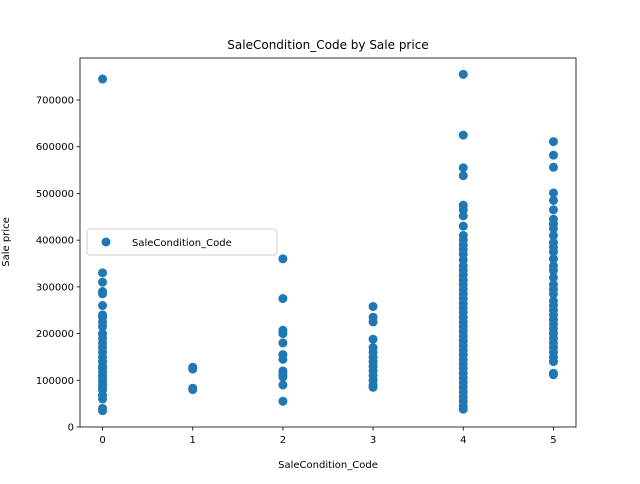 The height and width of the screenshot is (484, 640). Describe the element at coordinates (71, 428) in the screenshot. I see `y-tick-label: 0` at that location.